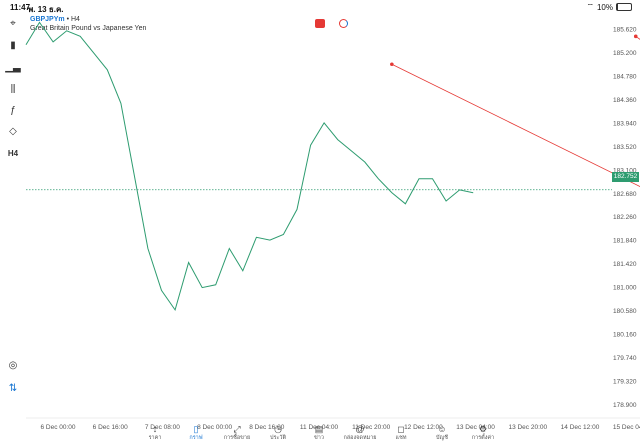 The height and width of the screenshot is (447, 640). I want to click on nav-item-0: ↕ ราคา, so click(155, 433).